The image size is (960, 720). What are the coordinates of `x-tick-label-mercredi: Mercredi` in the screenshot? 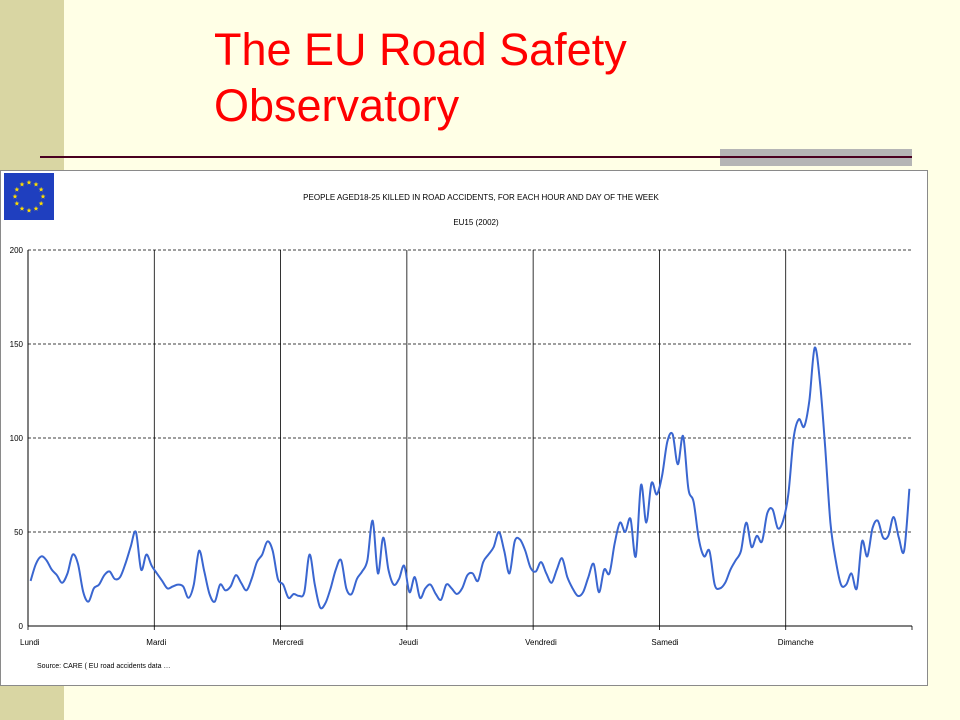 It's located at (288, 642).